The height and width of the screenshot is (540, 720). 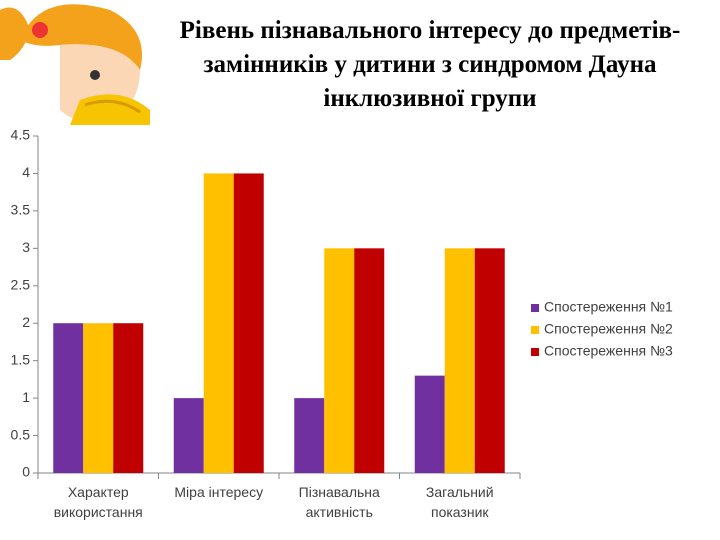 I want to click on x-tick-label: Характер використання, so click(x=98, y=502).